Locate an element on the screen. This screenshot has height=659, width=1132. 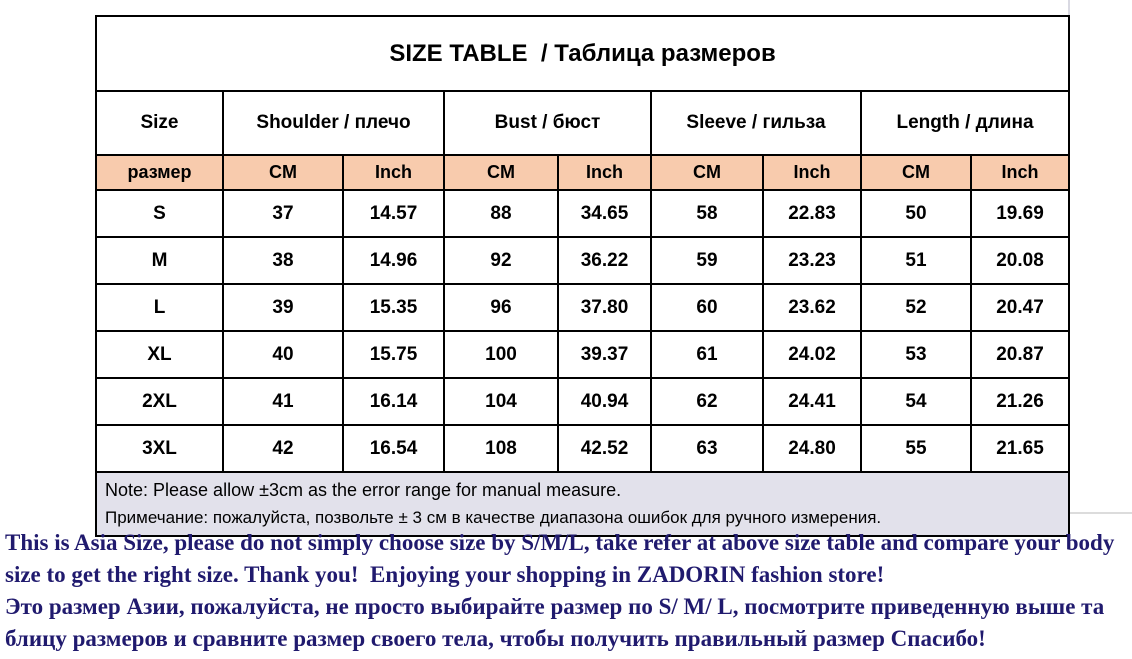
value-cell: 108 is located at coordinates (501, 448).